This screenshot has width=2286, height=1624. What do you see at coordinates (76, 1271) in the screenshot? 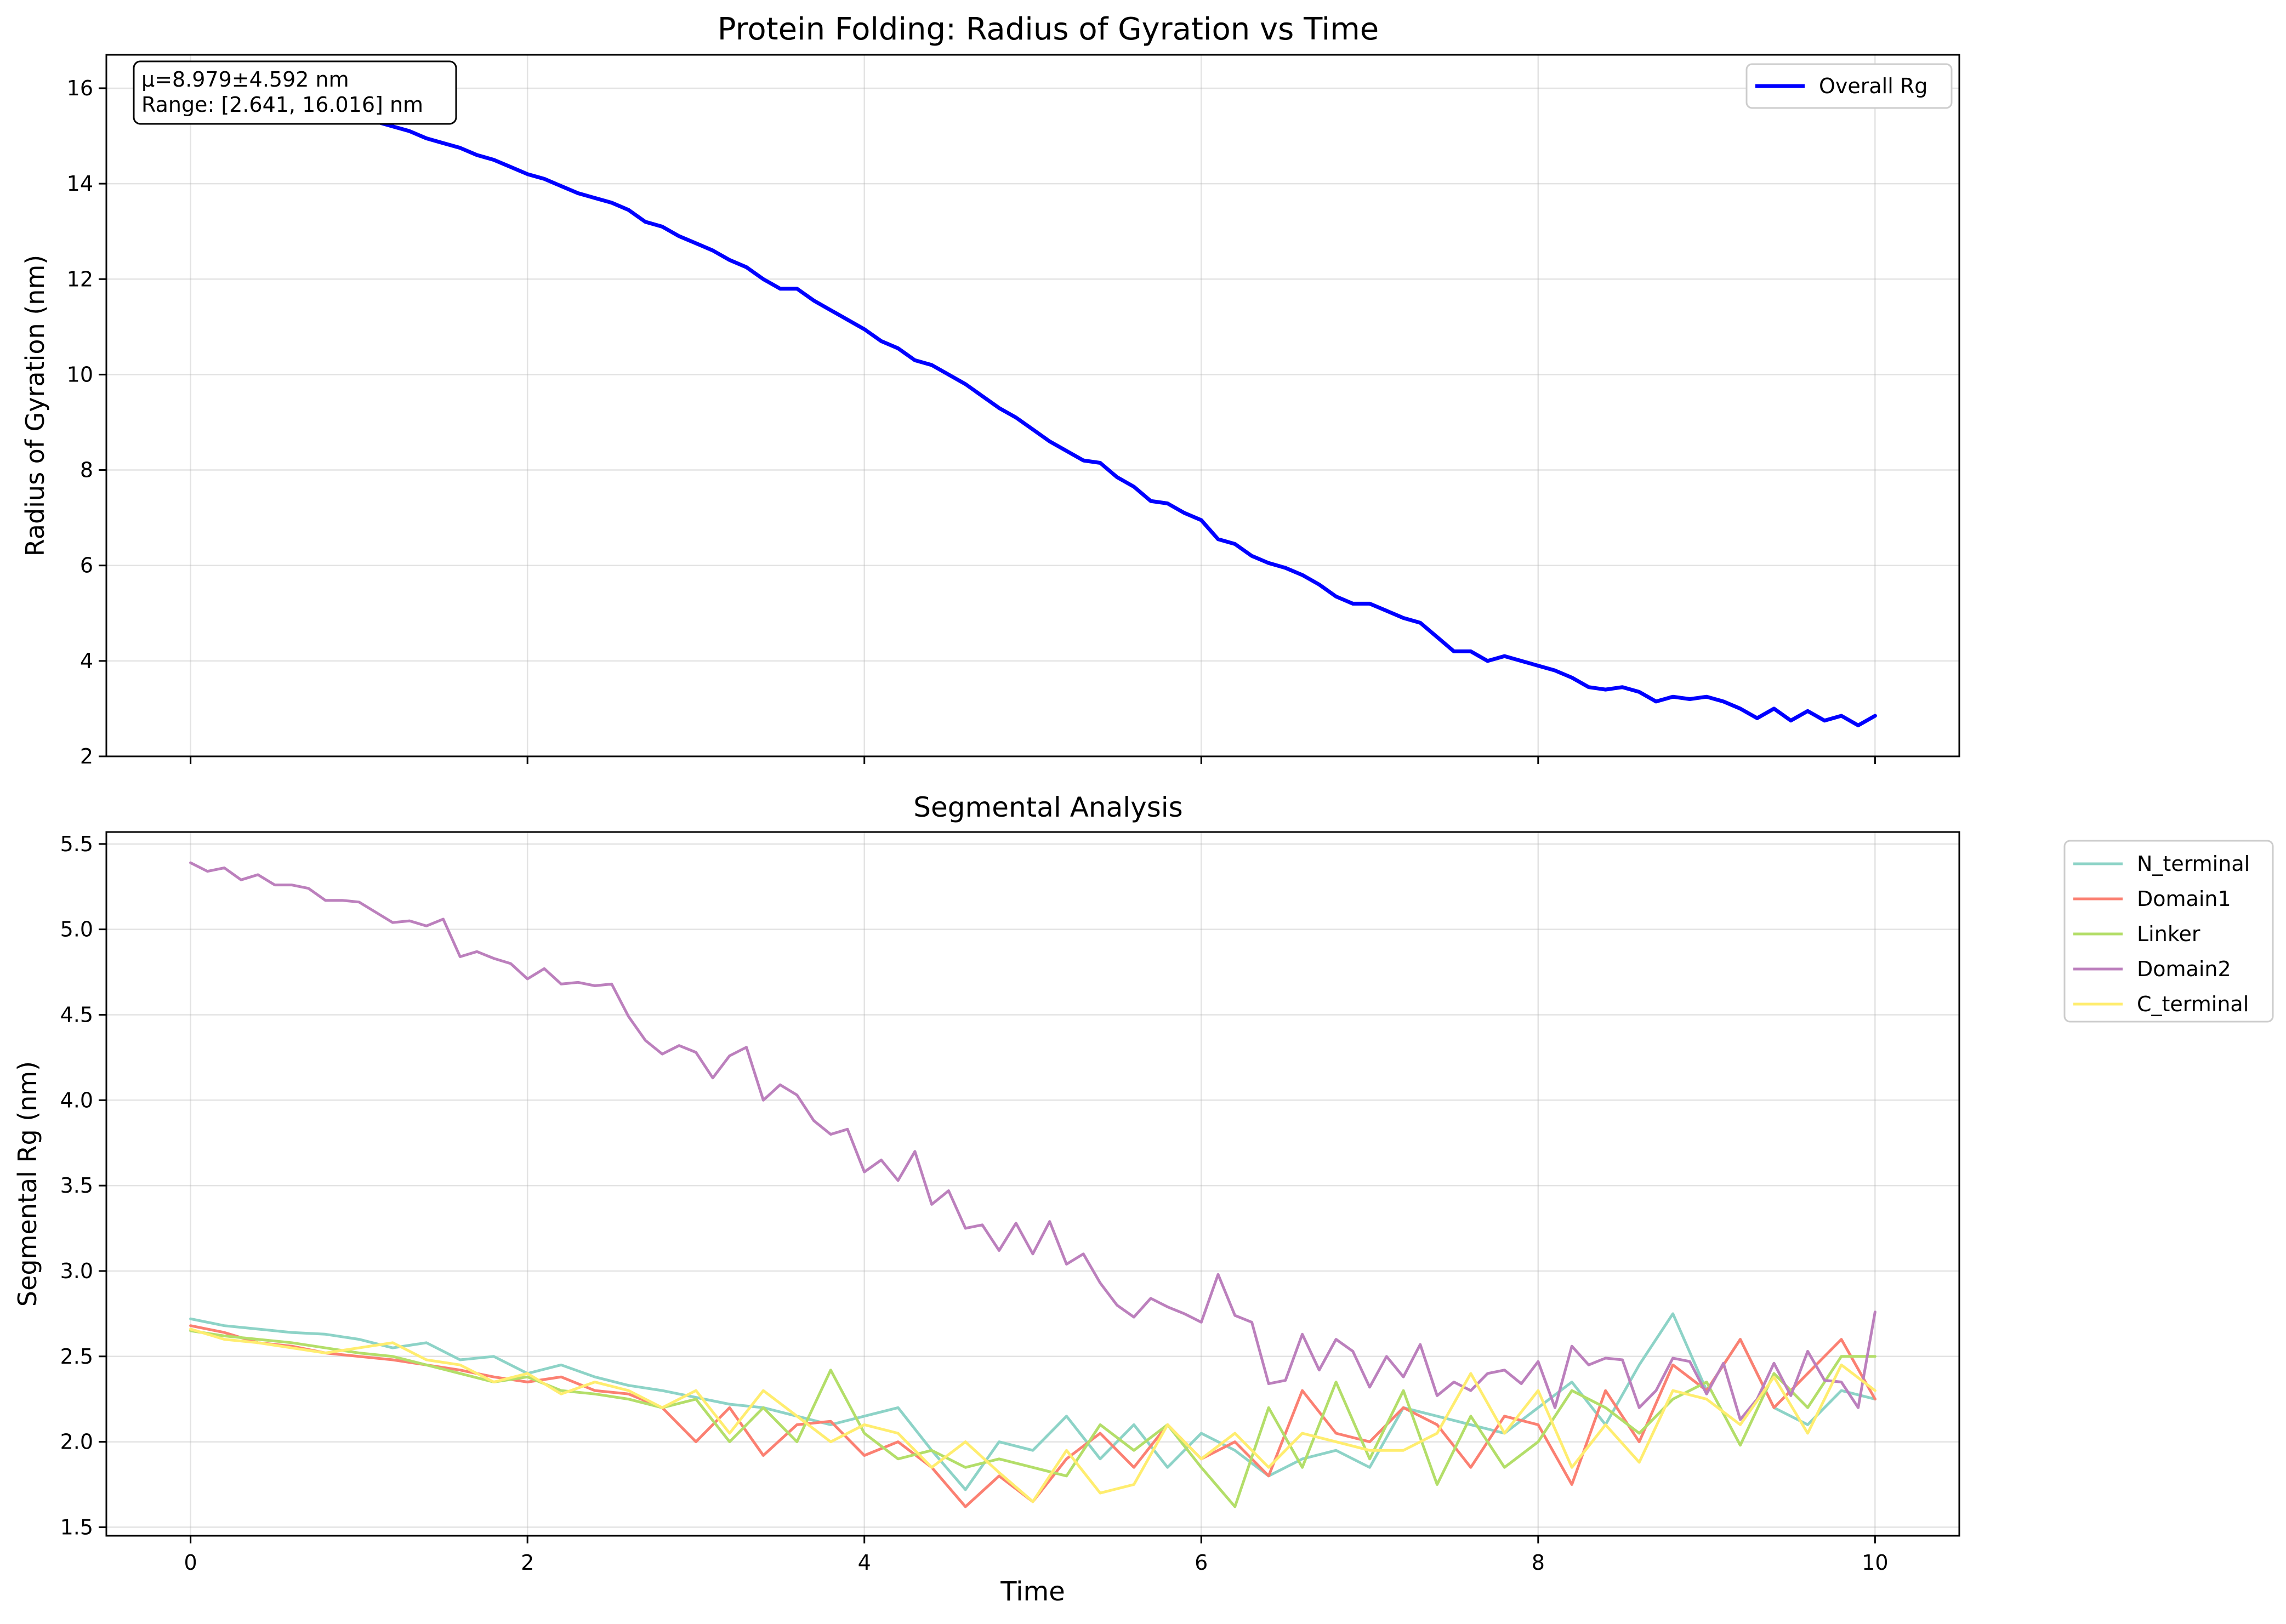
I see `y-tick-label: 3.0` at bounding box center [76, 1271].